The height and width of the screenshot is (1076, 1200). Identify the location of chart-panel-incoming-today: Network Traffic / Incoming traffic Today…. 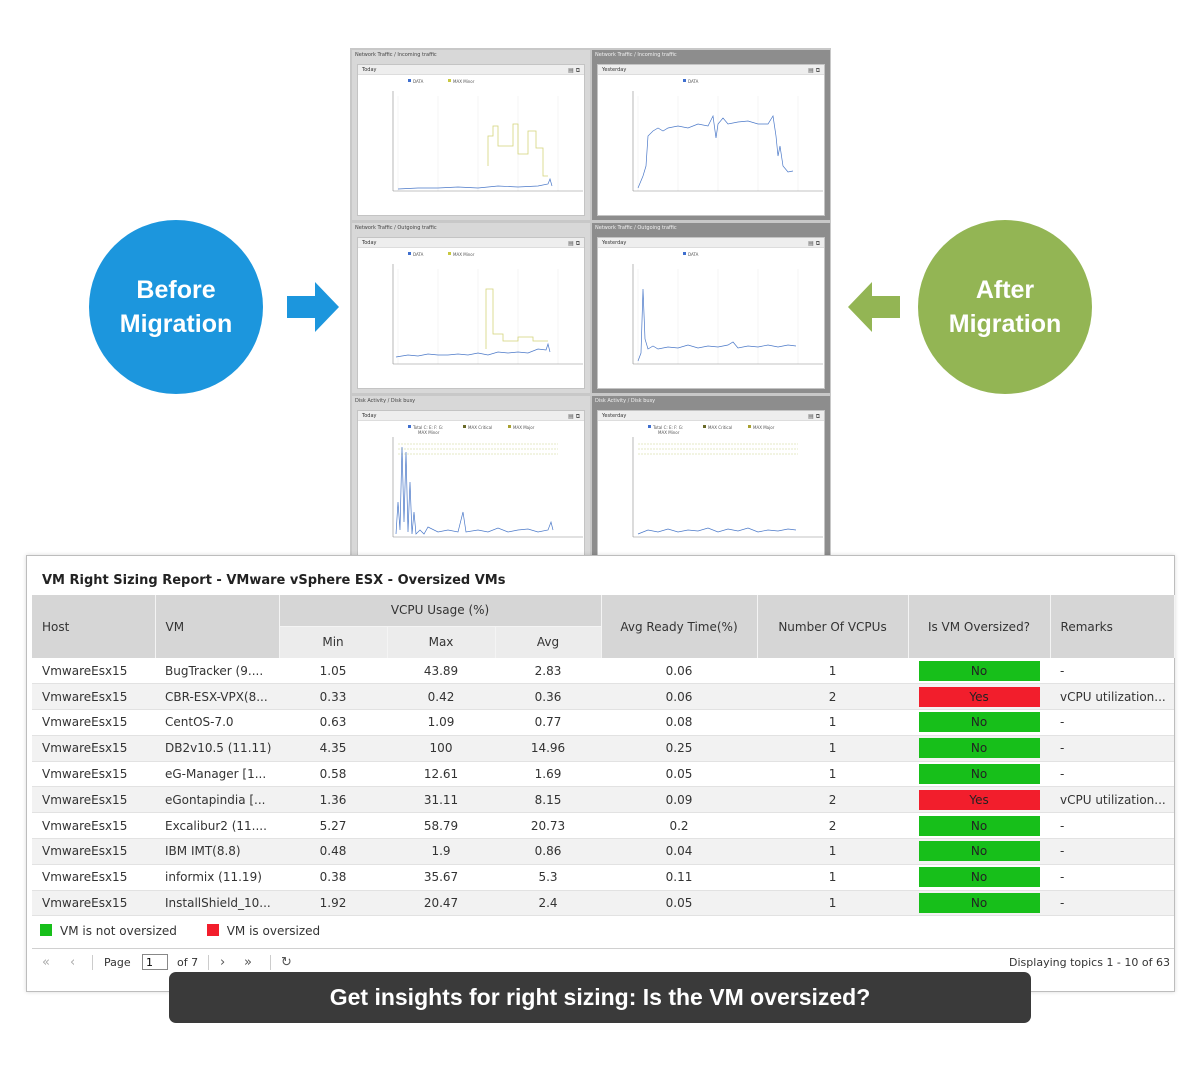
(471, 135).